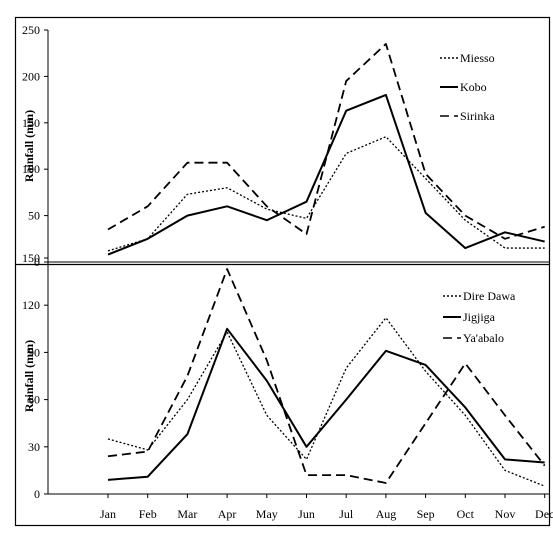 The width and height of the screenshot is (553, 533). Describe the element at coordinates (34, 447) in the screenshot. I see `y-tick-label: 30` at that location.